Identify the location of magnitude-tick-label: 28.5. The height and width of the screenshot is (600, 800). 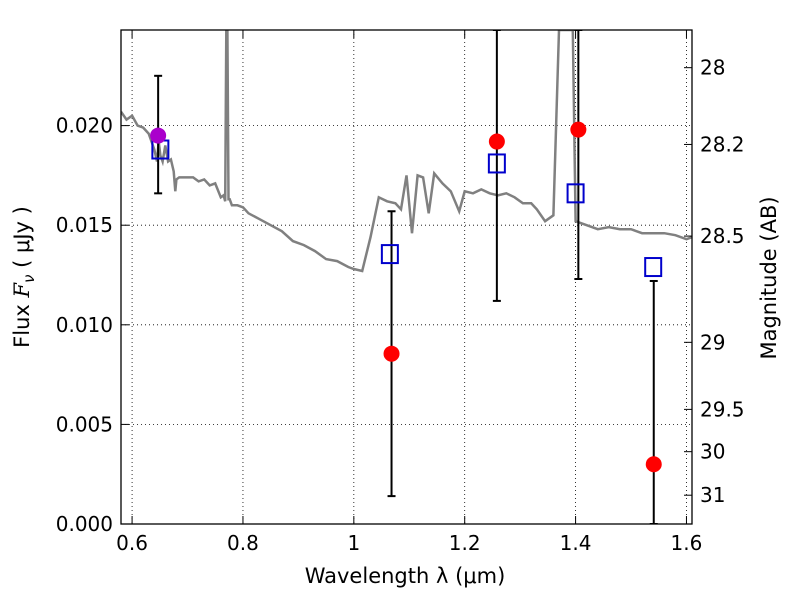
(722, 236).